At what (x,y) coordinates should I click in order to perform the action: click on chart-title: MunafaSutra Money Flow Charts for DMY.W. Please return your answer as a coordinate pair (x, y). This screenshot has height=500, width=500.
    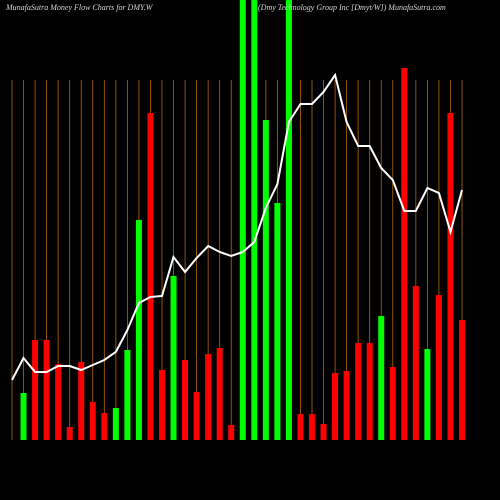
    Looking at the image, I should click on (79, 7).